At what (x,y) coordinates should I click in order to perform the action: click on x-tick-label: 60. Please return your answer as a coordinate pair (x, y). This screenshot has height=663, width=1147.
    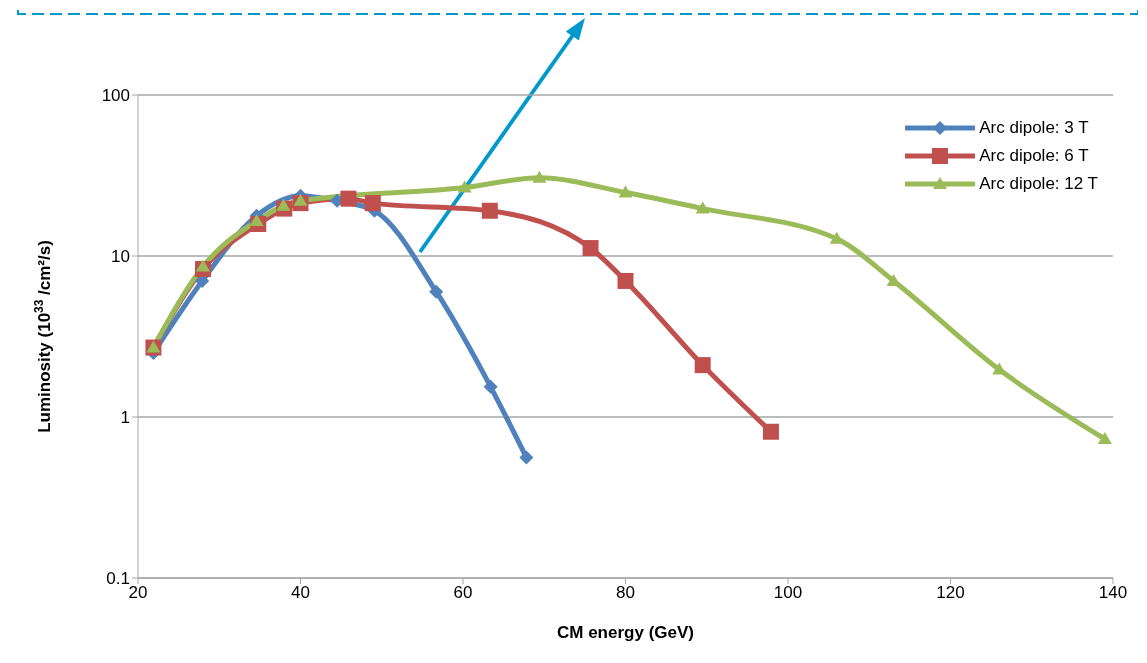
    Looking at the image, I should click on (463, 593).